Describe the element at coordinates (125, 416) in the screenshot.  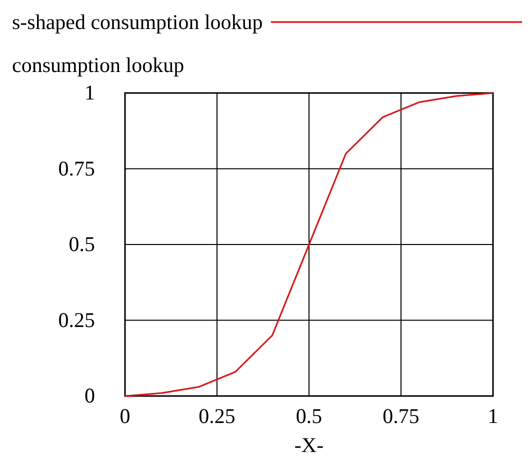
I see `x-tick-label: 0` at that location.